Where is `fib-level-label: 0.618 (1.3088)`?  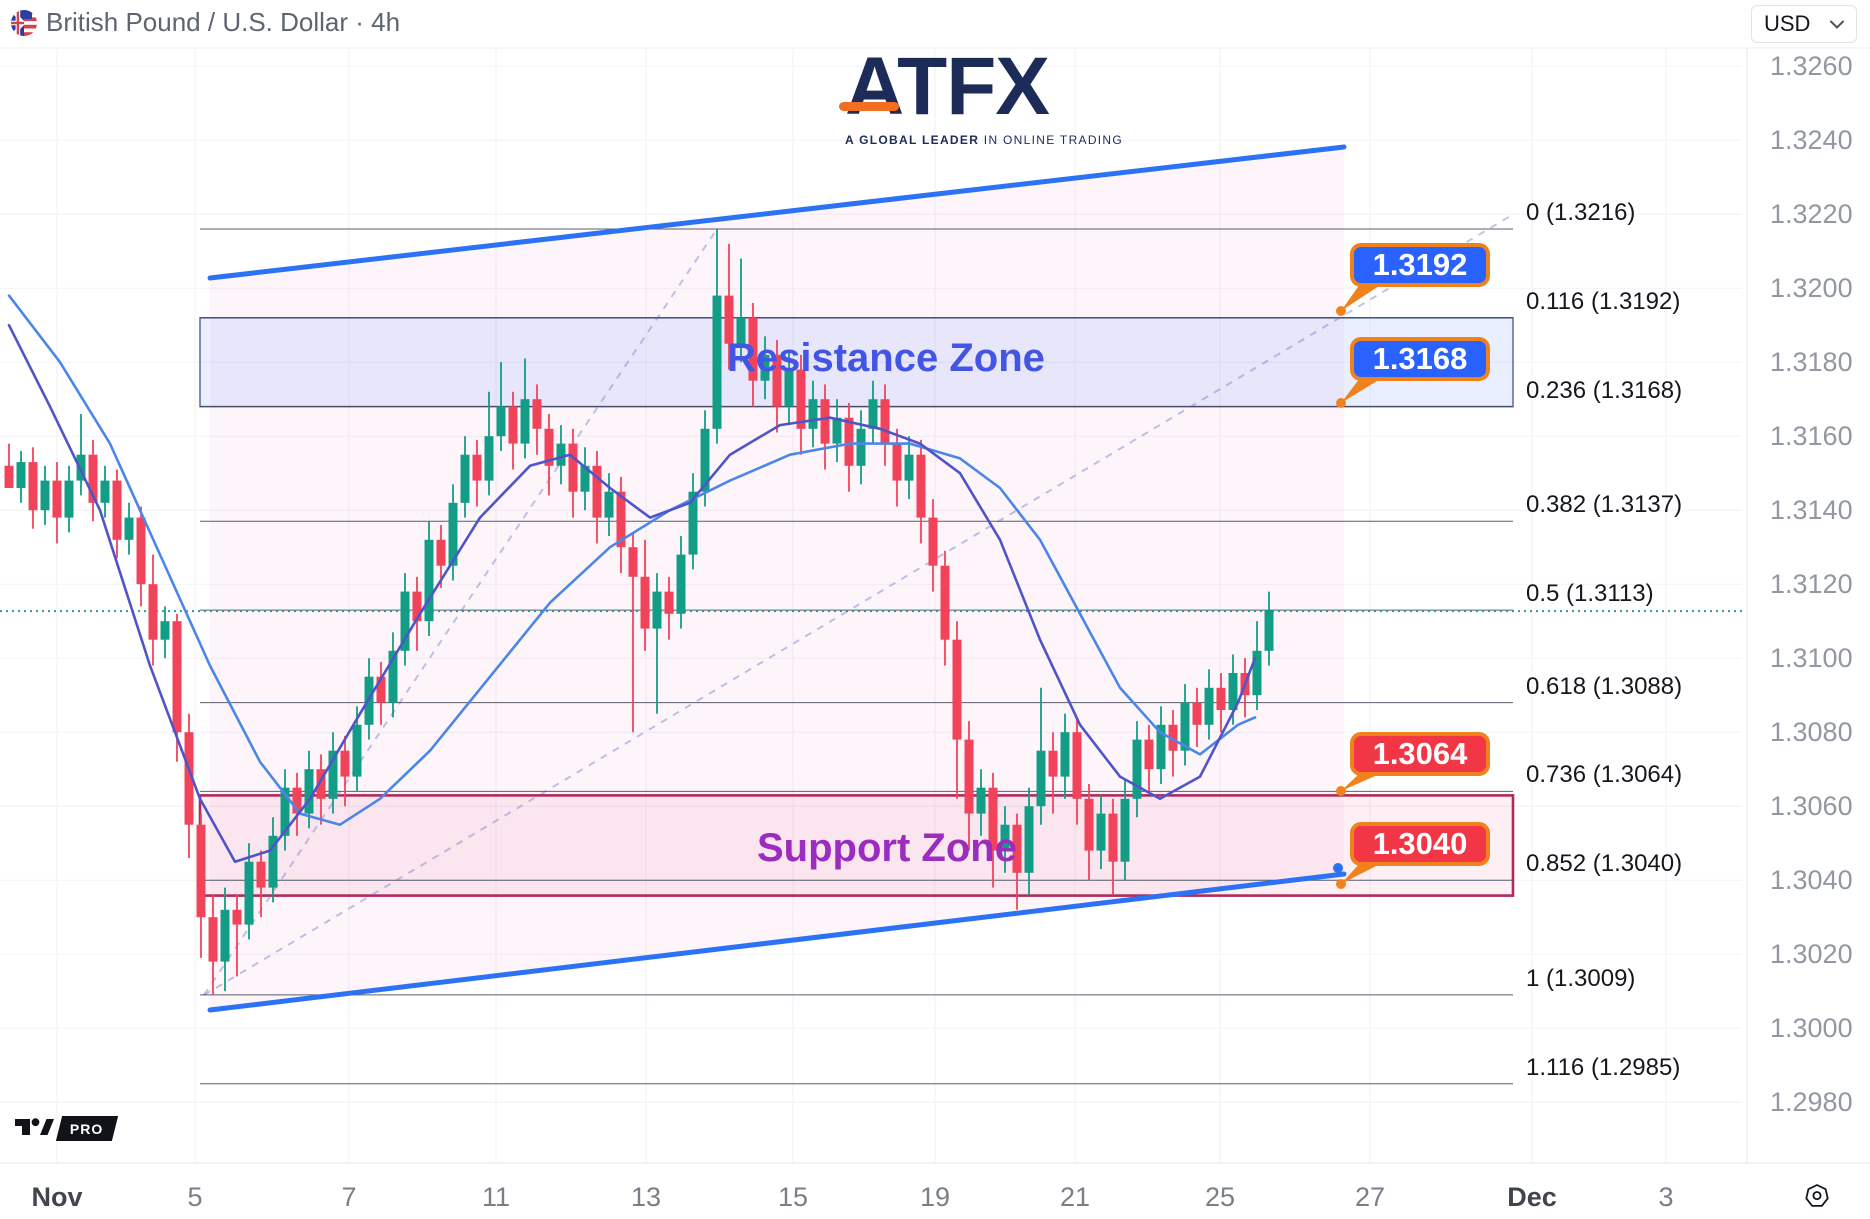 fib-level-label: 0.618 (1.3088) is located at coordinates (1604, 686).